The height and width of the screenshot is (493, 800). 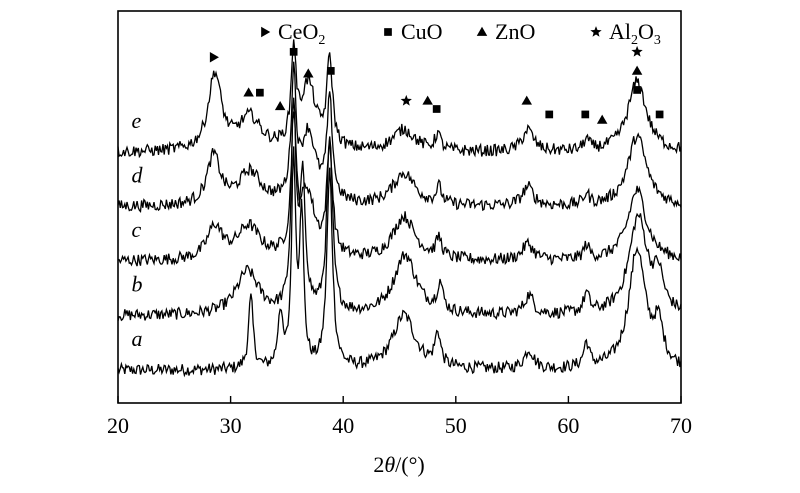 I want to click on x-axis-label: 2θ/(°), so click(x=398, y=464).